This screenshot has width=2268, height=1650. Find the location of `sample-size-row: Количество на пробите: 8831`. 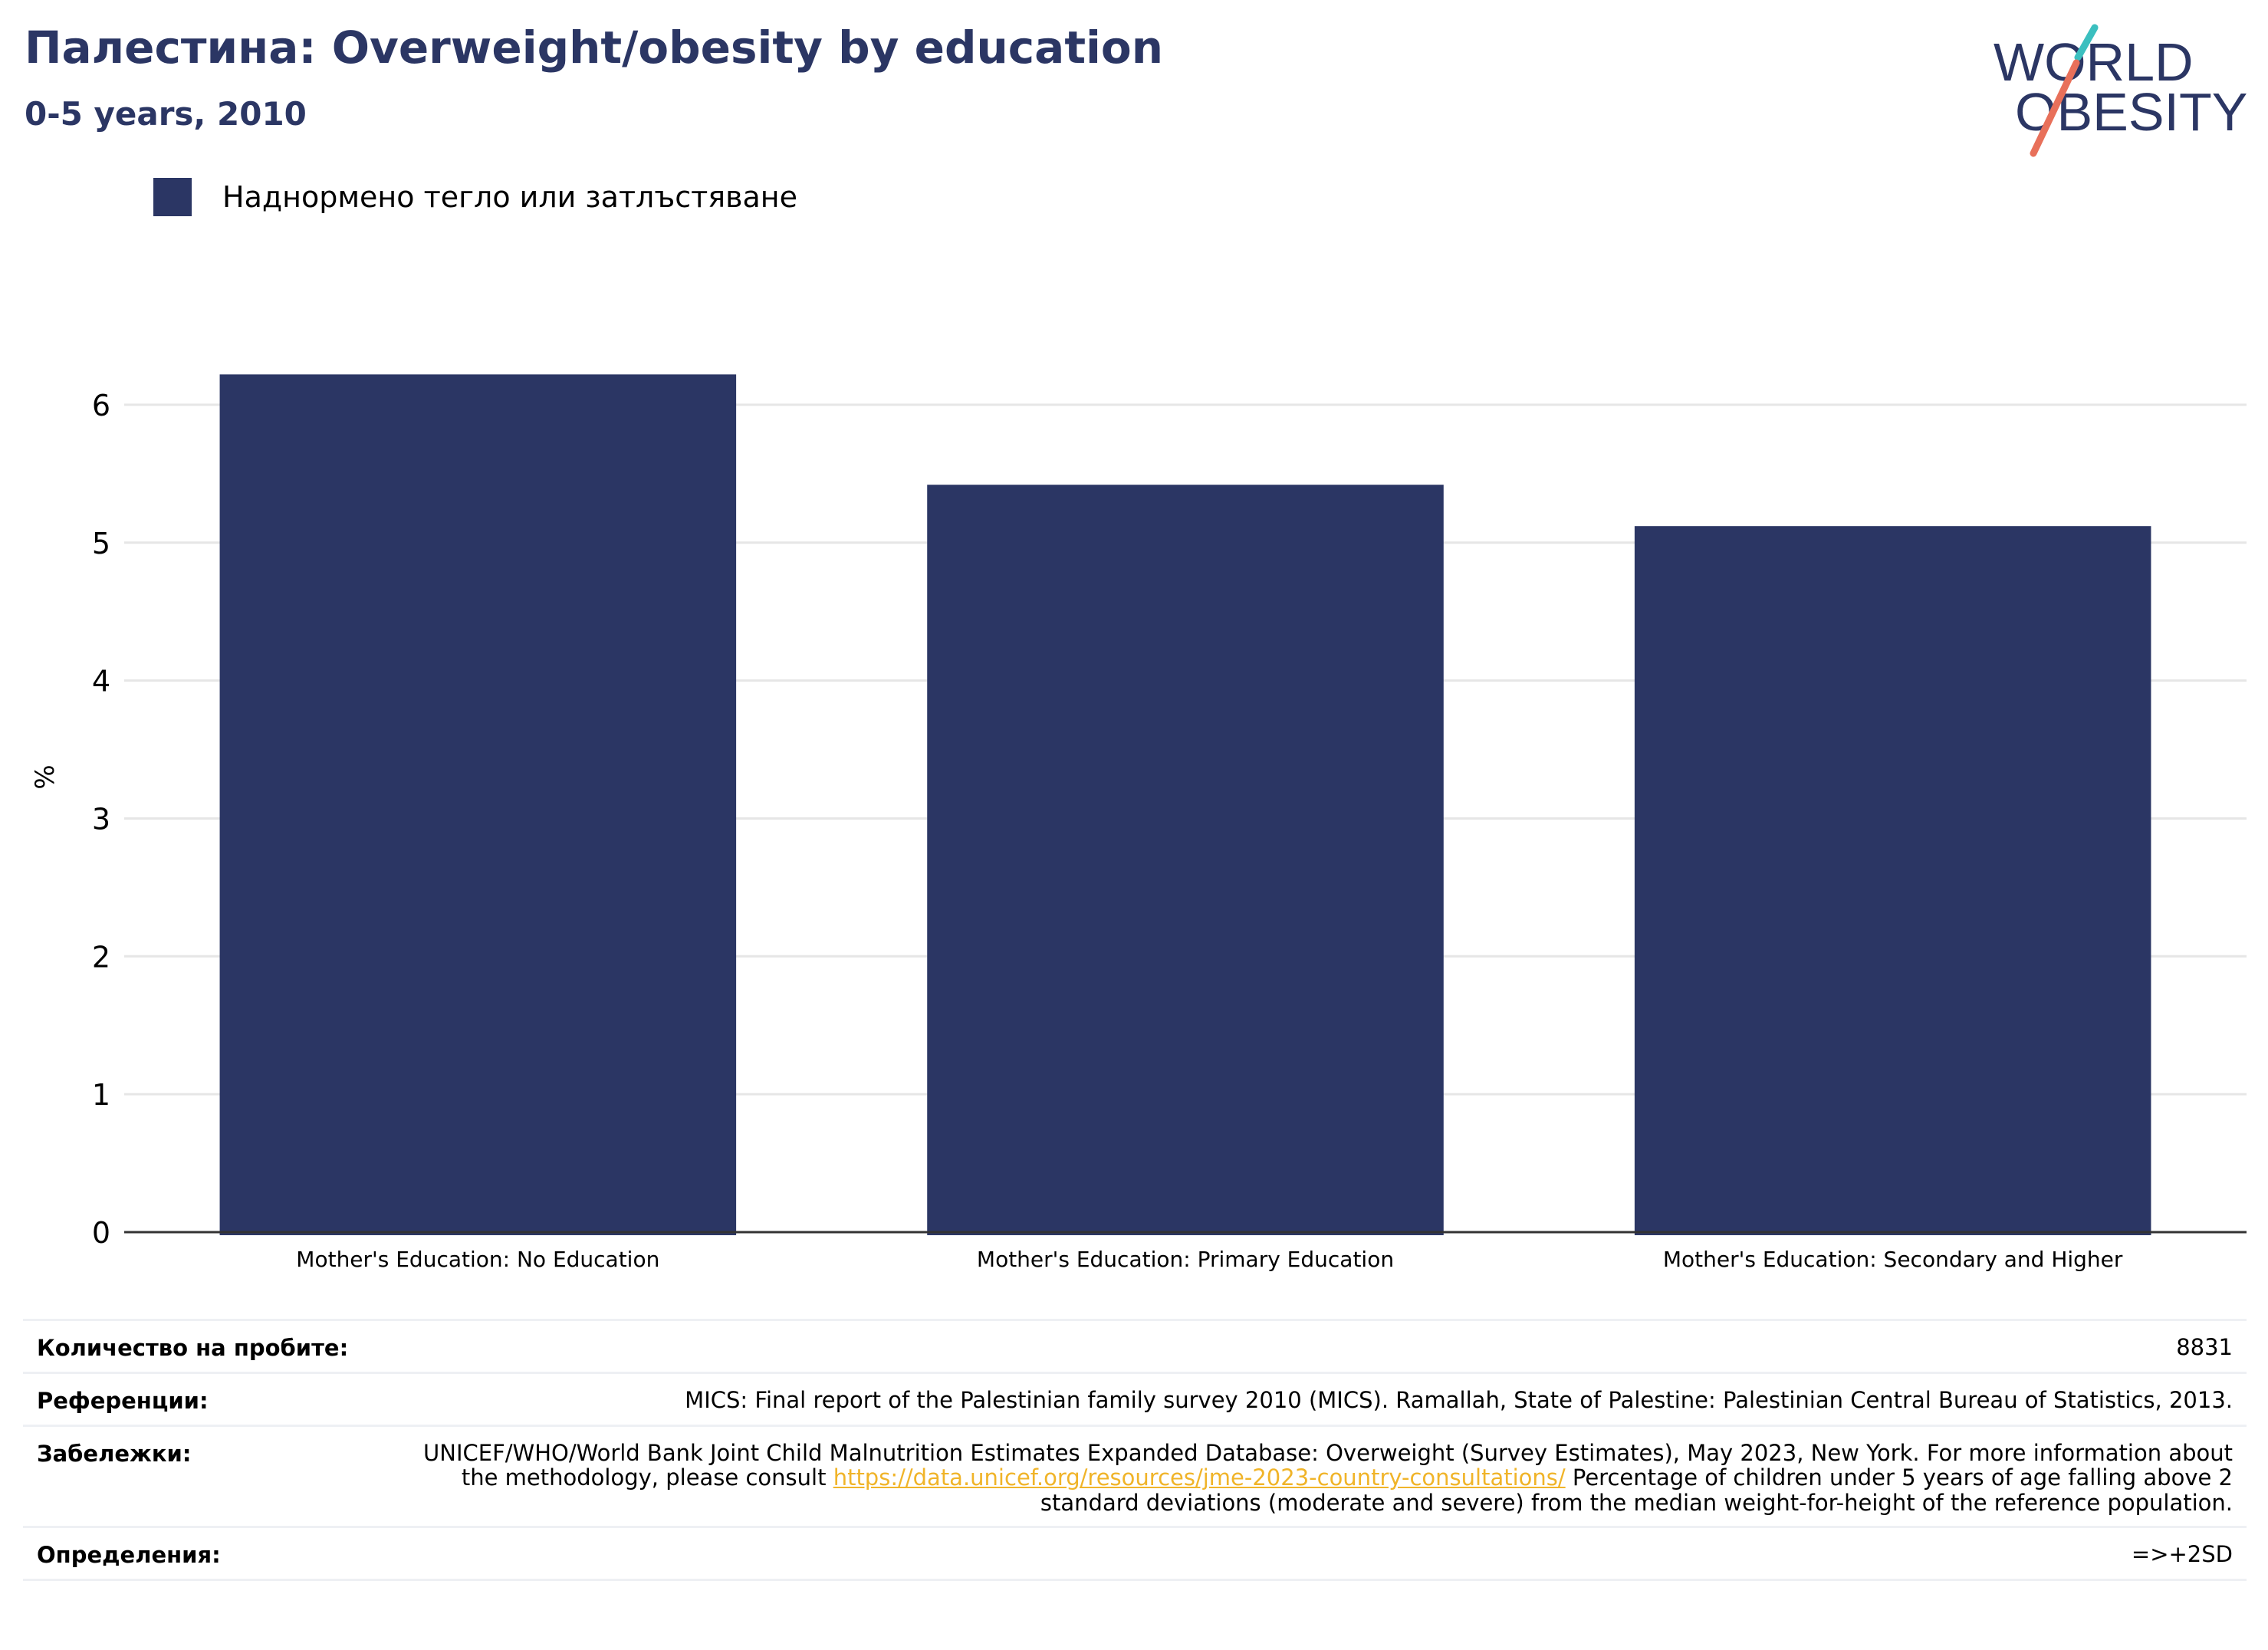

sample-size-row: Количество на пробите: 8831 is located at coordinates (1135, 1346).